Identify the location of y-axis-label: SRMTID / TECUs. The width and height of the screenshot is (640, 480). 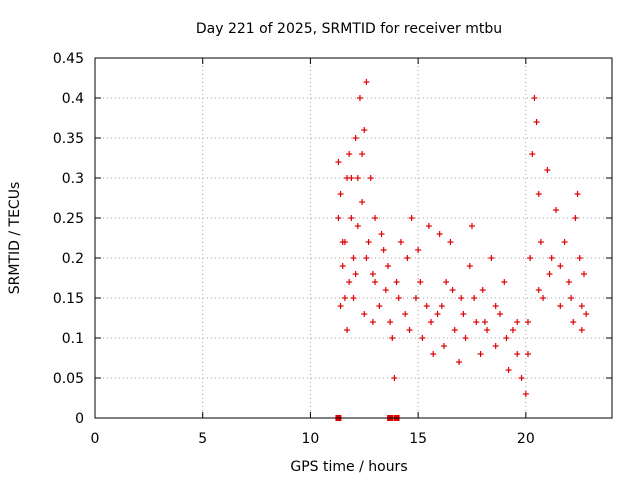
(15, 238).